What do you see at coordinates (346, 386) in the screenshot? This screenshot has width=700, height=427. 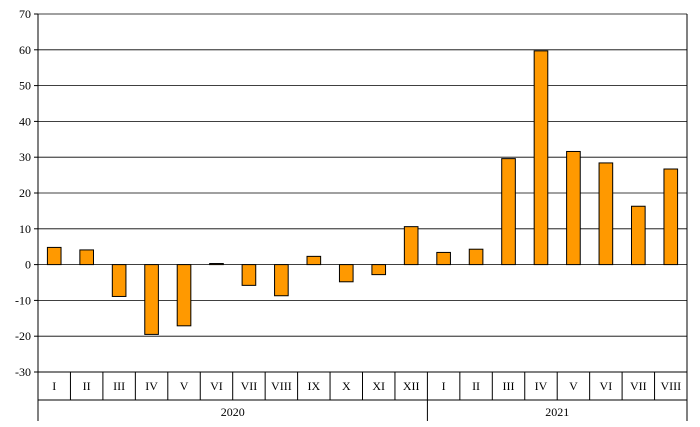 I see `x-category-label: X` at bounding box center [346, 386].